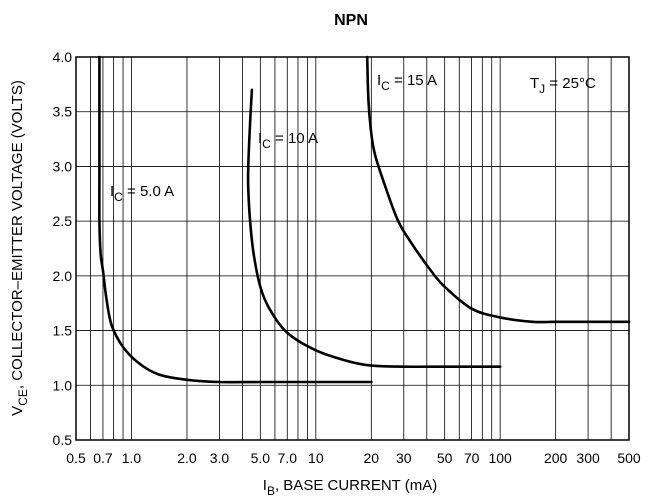 The width and height of the screenshot is (659, 504). I want to click on y-tick-label: 3.5, so click(63, 112).